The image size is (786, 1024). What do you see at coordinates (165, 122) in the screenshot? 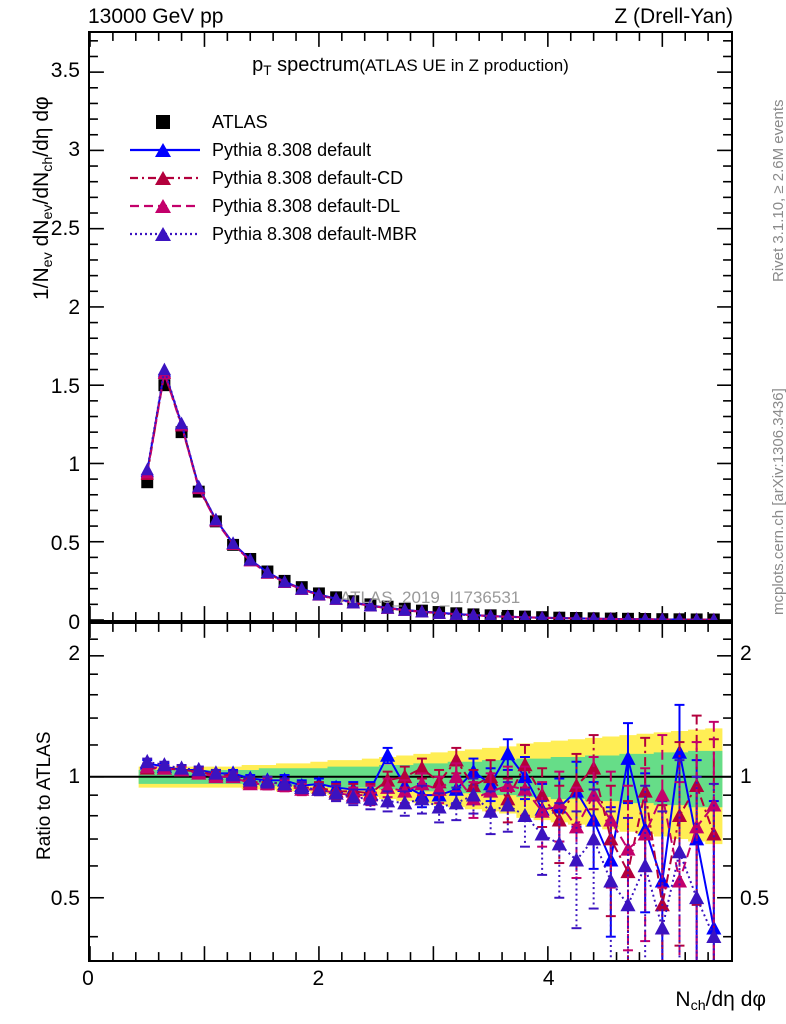
I see `legend-key-square-icon` at bounding box center [165, 122].